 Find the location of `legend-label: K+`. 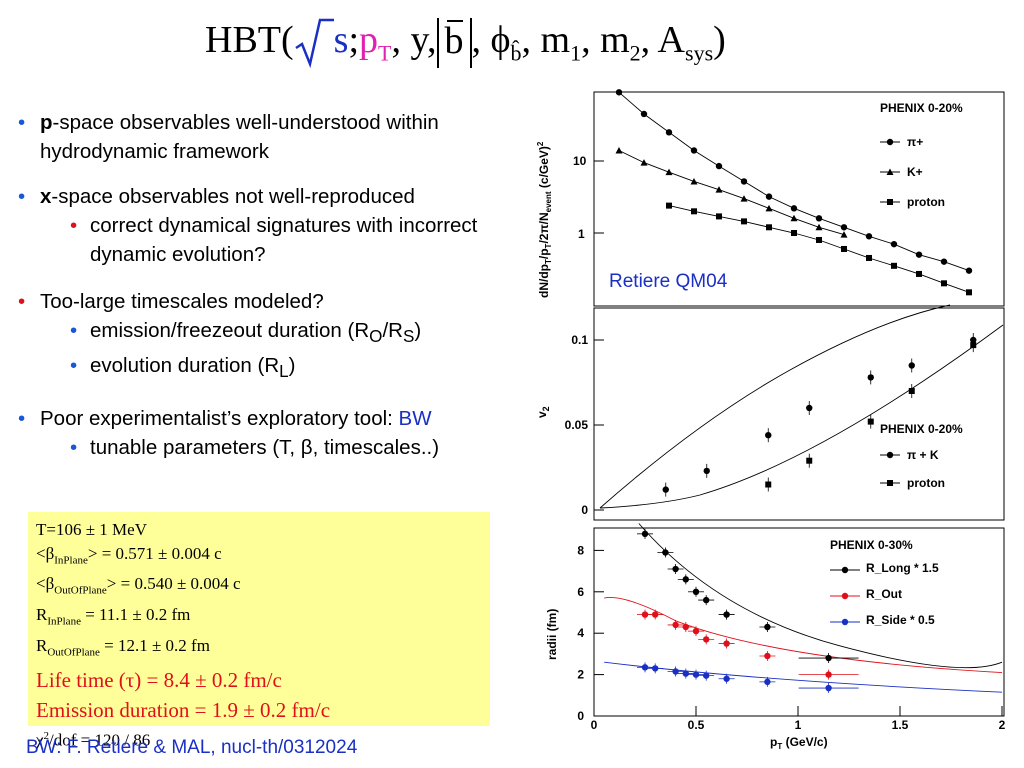

legend-label: K+ is located at coordinates (915, 172).